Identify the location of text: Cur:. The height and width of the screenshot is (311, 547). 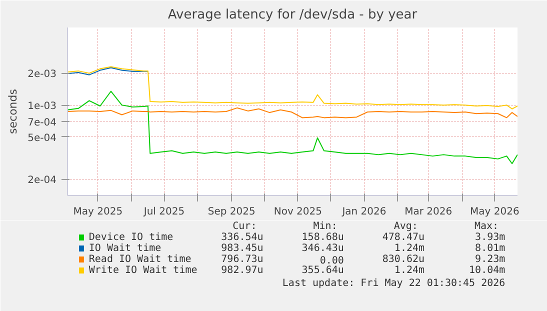
(244, 226).